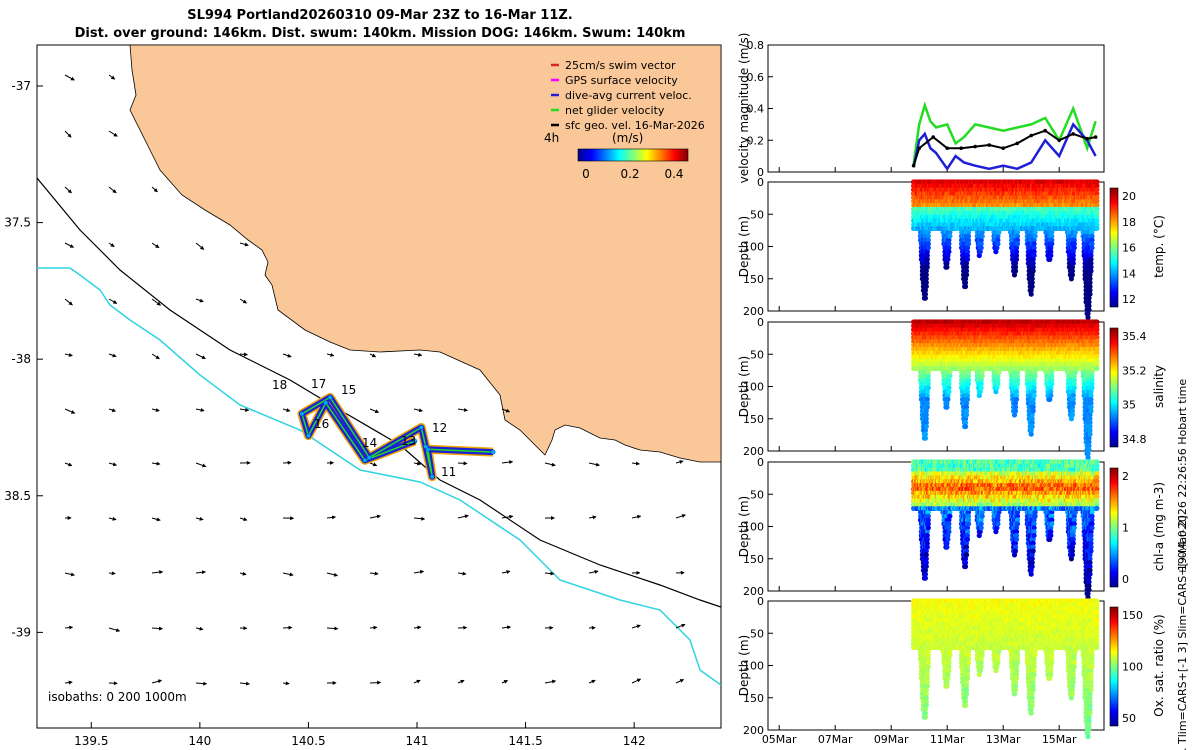 The width and height of the screenshot is (1200, 750). What do you see at coordinates (21, 86) in the screenshot?
I see `lat-tick-label: -37` at bounding box center [21, 86].